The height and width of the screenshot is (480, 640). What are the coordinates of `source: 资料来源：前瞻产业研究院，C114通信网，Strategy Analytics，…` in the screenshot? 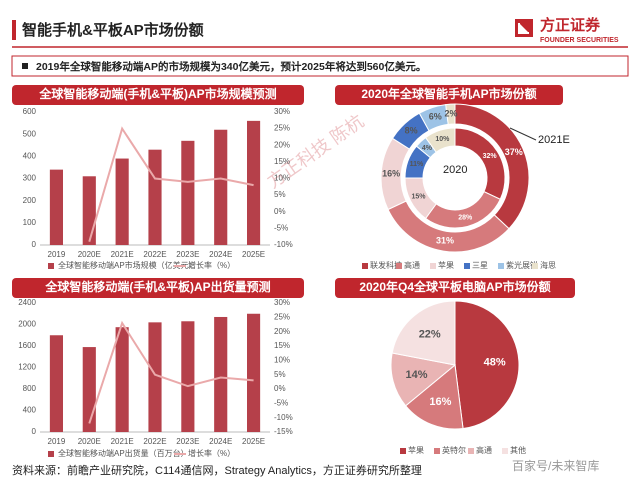 It's located at (217, 470).